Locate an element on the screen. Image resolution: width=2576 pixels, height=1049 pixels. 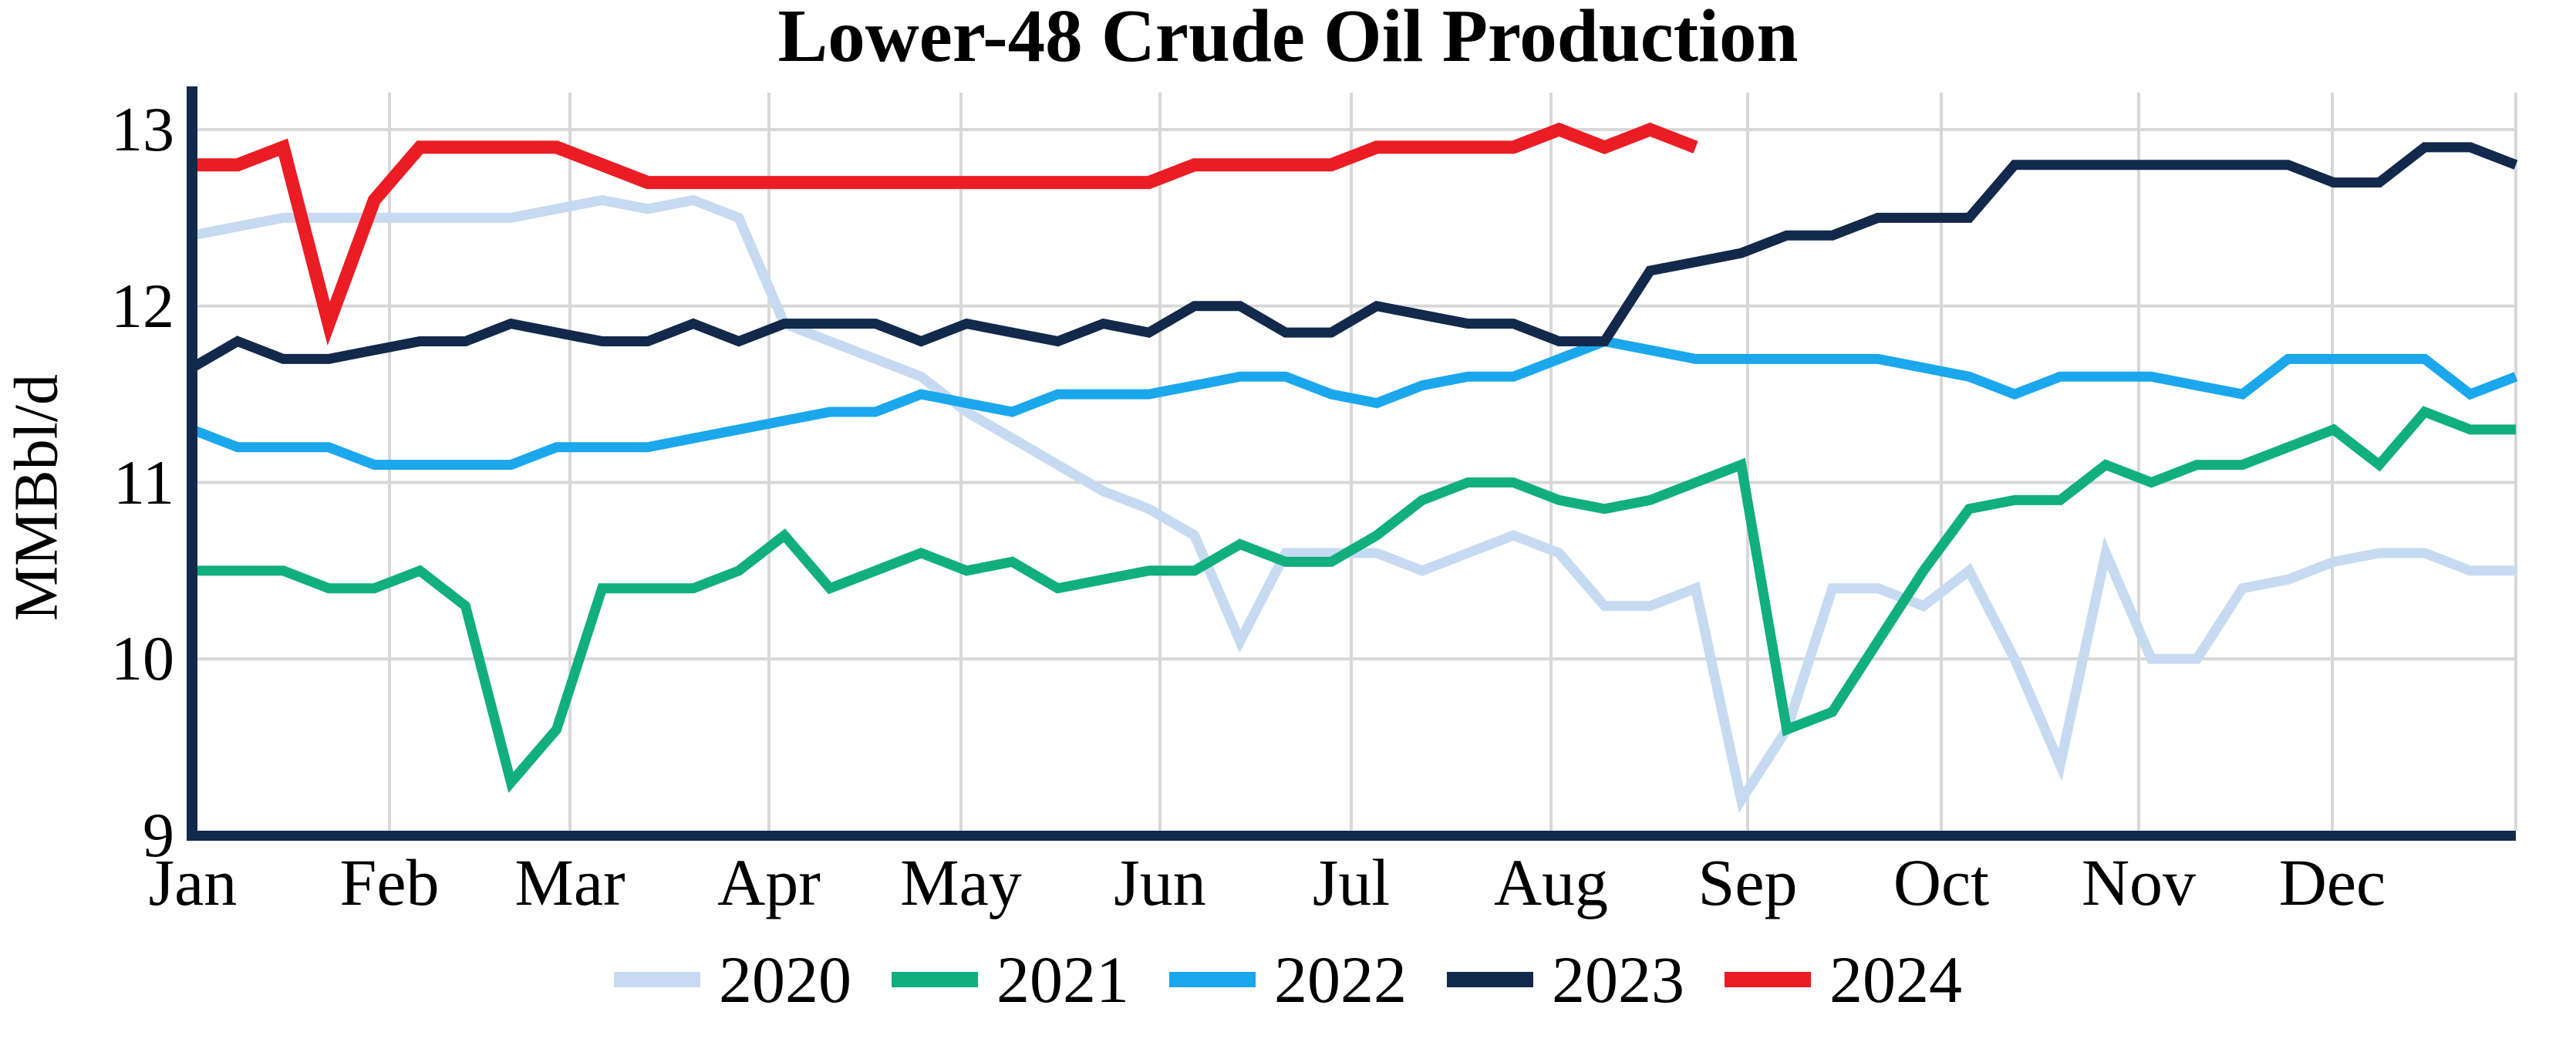
y-axis-bar is located at coordinates (192, 464).